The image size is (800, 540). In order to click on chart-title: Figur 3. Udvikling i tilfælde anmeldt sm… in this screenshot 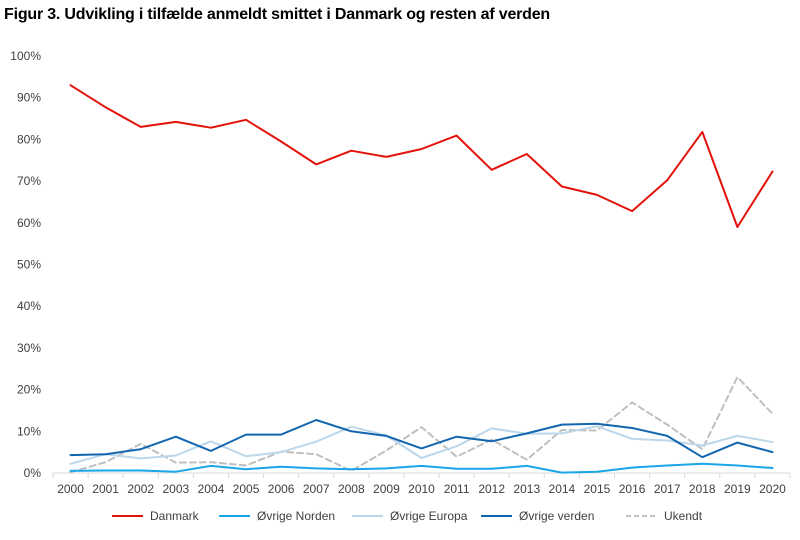, I will do `click(277, 14)`.